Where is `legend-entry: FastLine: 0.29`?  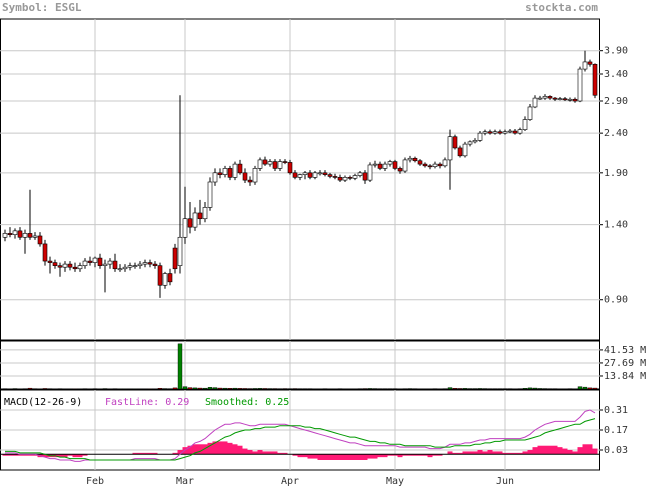 legend-entry: FastLine: 0.29 is located at coordinates (147, 402).